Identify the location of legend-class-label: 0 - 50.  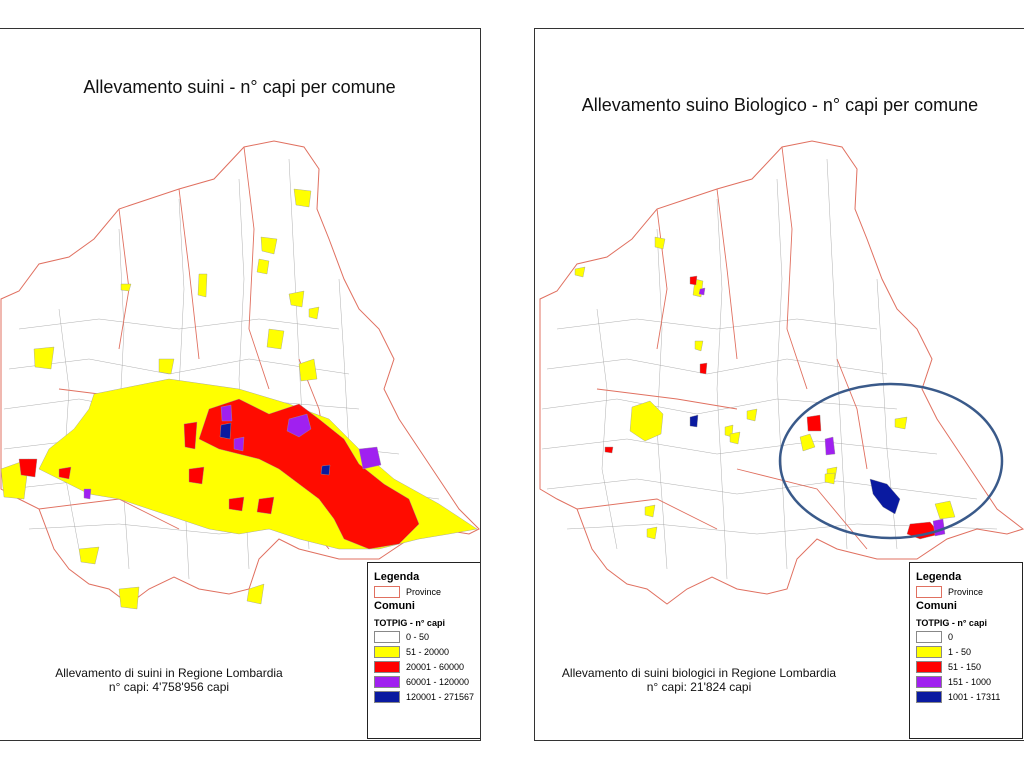
(418, 637).